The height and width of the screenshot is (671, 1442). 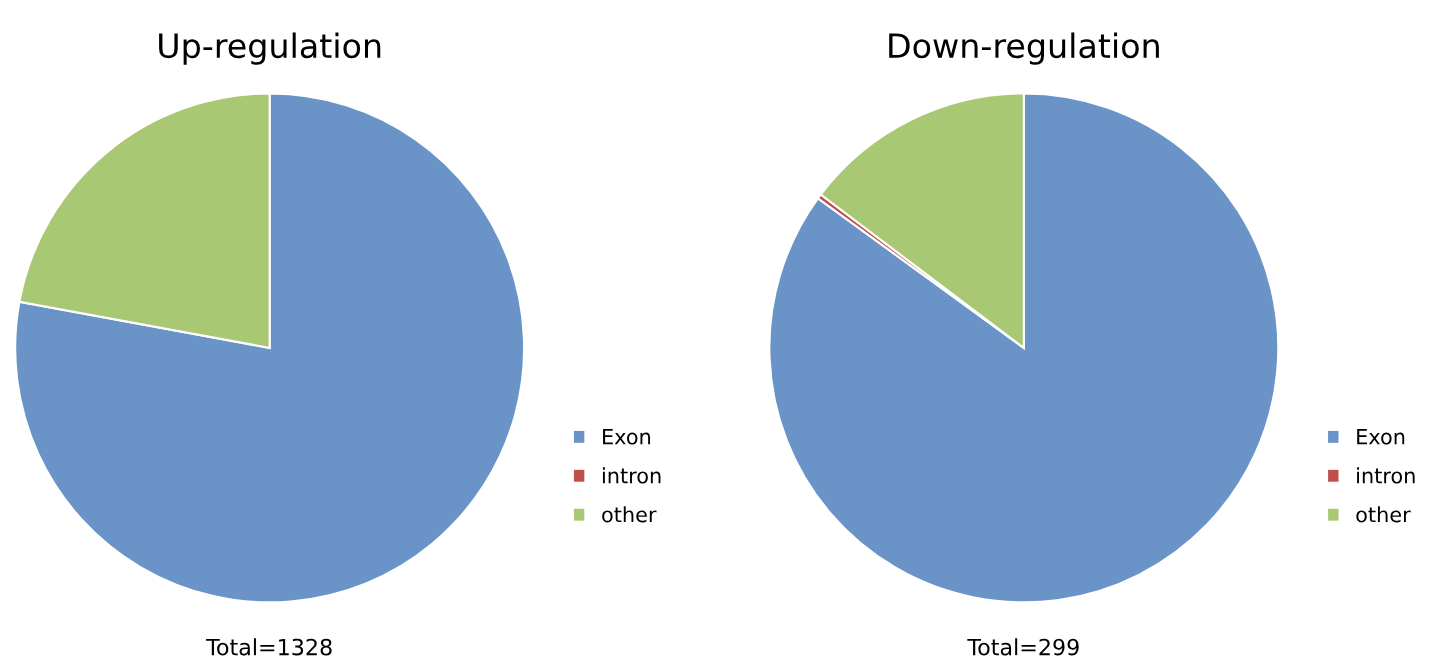 I want to click on chart-title: Up-regulation, so click(x=270, y=48).